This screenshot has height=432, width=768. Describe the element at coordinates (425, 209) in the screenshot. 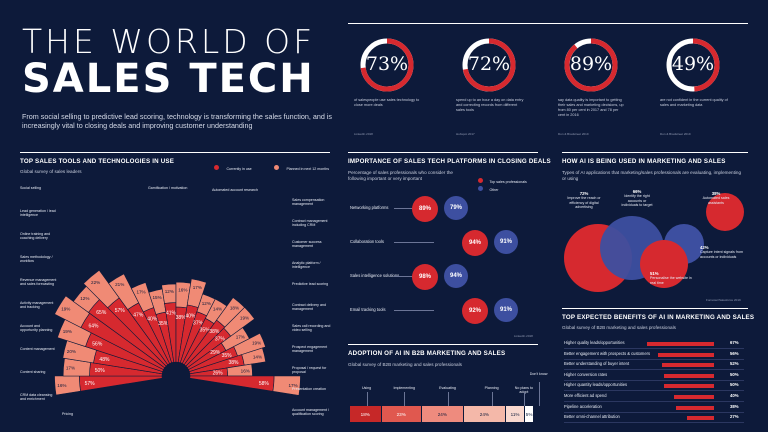

I see `importance-top-value: 89%` at that location.